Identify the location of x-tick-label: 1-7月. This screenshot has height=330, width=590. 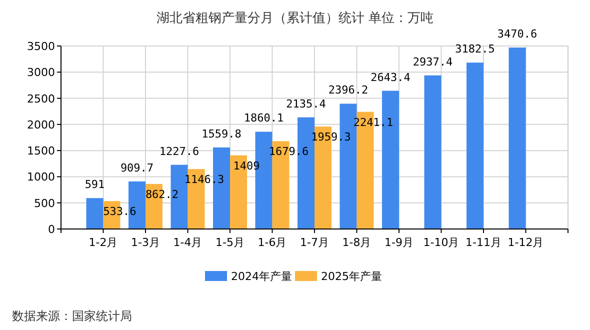
(314, 242).